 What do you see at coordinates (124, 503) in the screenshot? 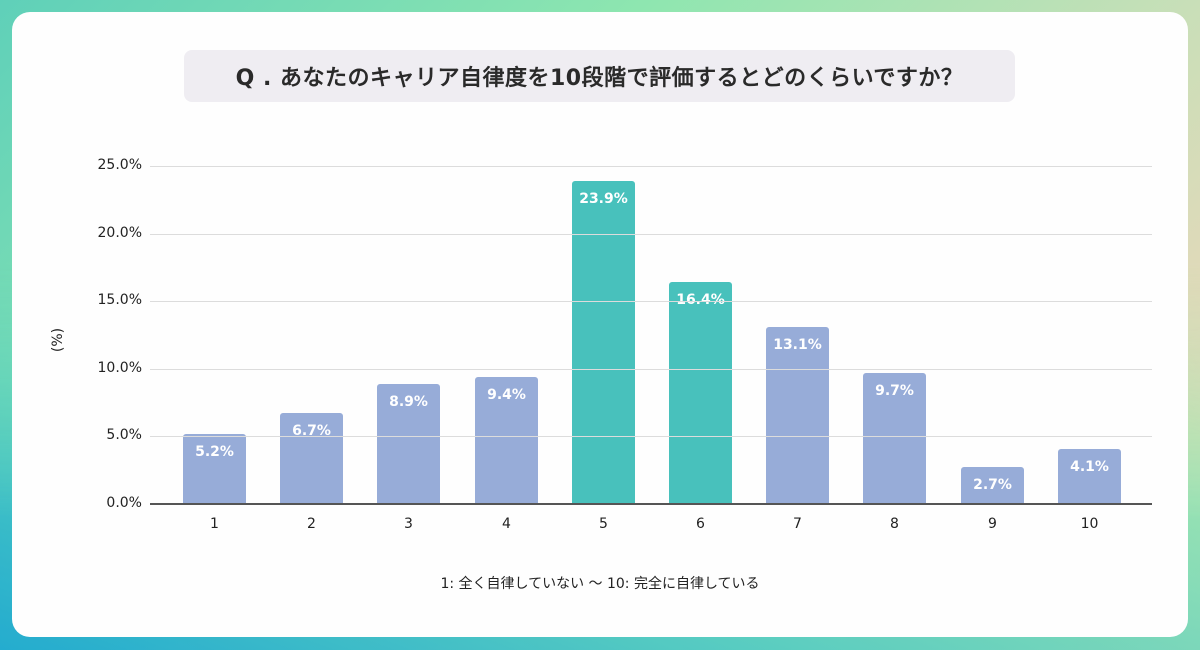
I see `y-tick-label: 0.0%` at bounding box center [124, 503].